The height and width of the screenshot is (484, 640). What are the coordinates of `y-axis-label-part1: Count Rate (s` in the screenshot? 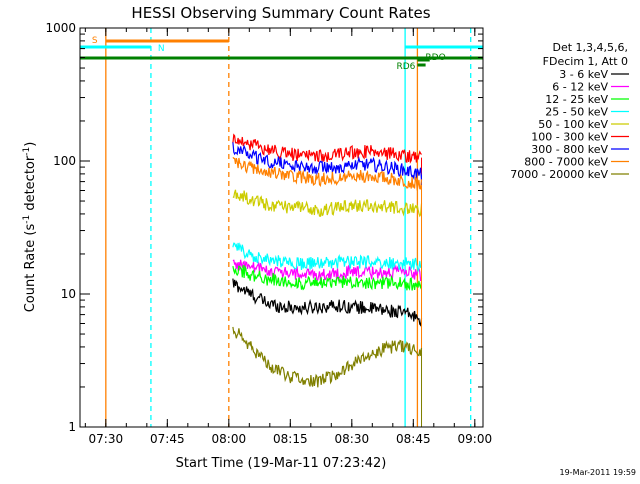 It's located at (30, 268).